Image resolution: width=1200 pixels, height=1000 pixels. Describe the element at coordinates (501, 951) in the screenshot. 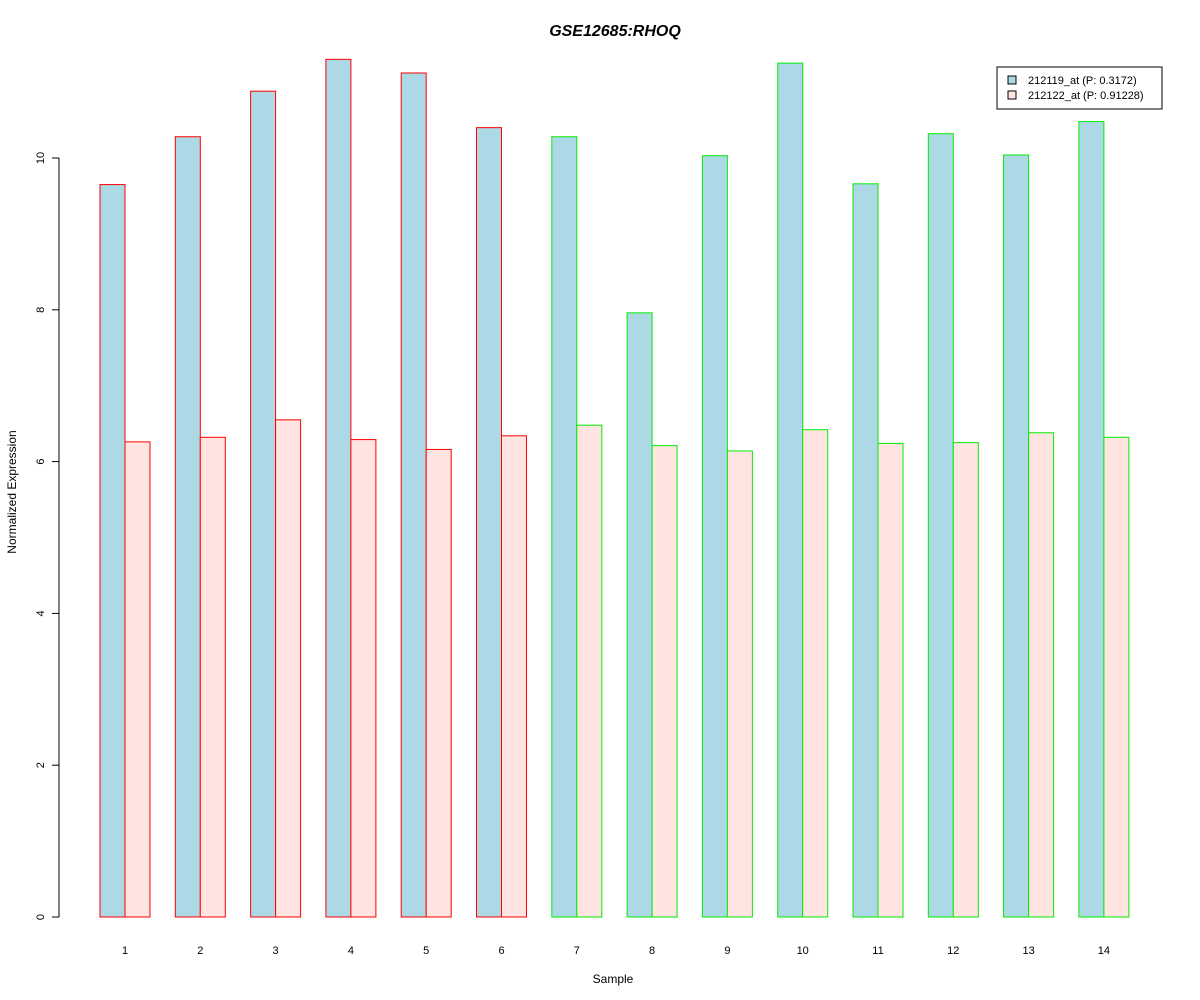

I see `x-tick-label: 6` at that location.